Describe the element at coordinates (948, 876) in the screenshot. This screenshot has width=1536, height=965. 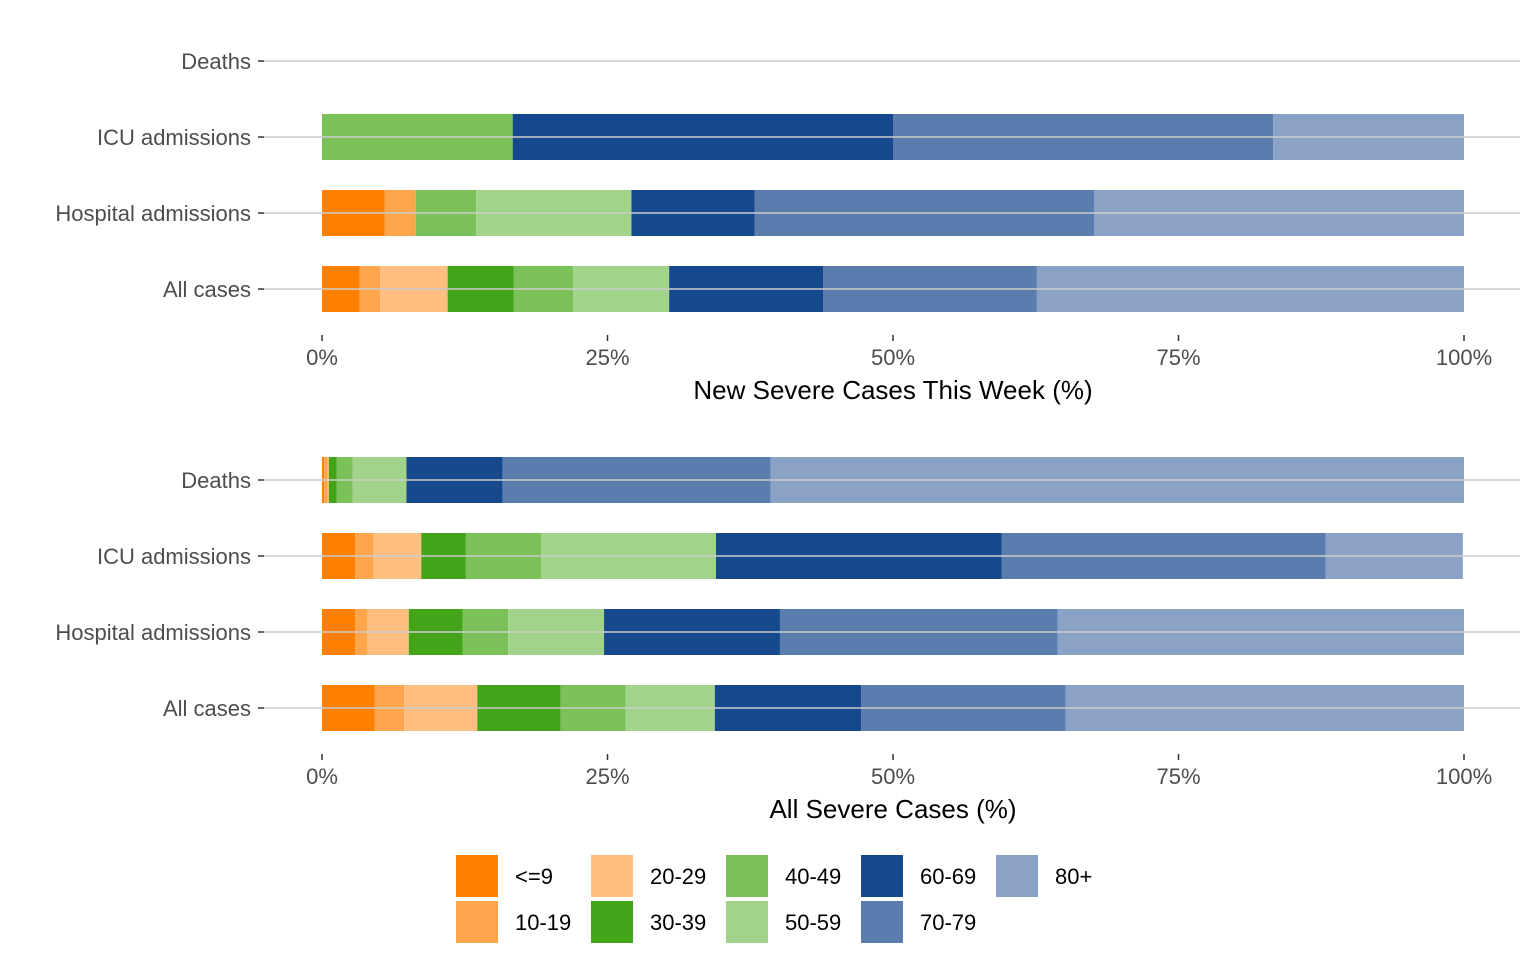
I see `legend-label-60-69: 60-69` at that location.